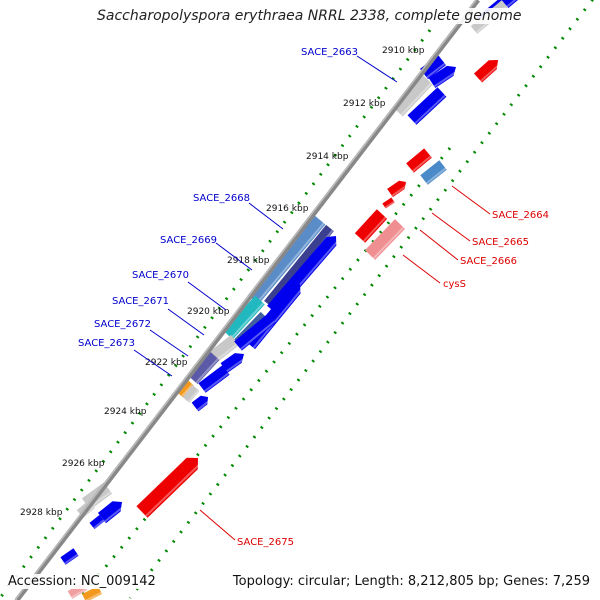  Describe the element at coordinates (491, 72) in the screenshot. I see `gene-top-red-shine` at that location.